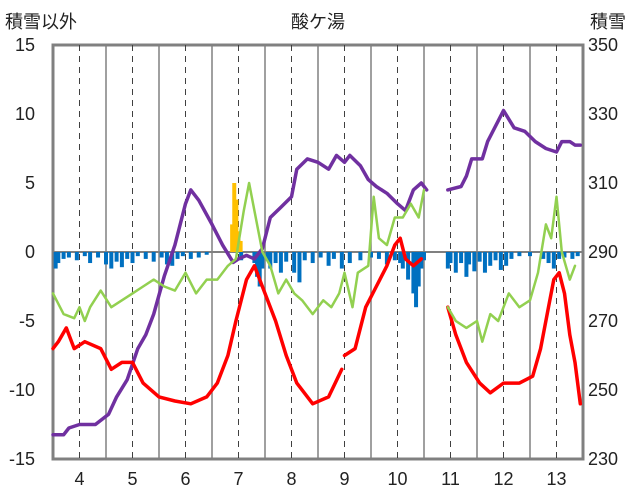 Image resolution: width=636 pixels, height=501 pixels. I want to click on y-left-tick-label: 0, so click(30, 252).